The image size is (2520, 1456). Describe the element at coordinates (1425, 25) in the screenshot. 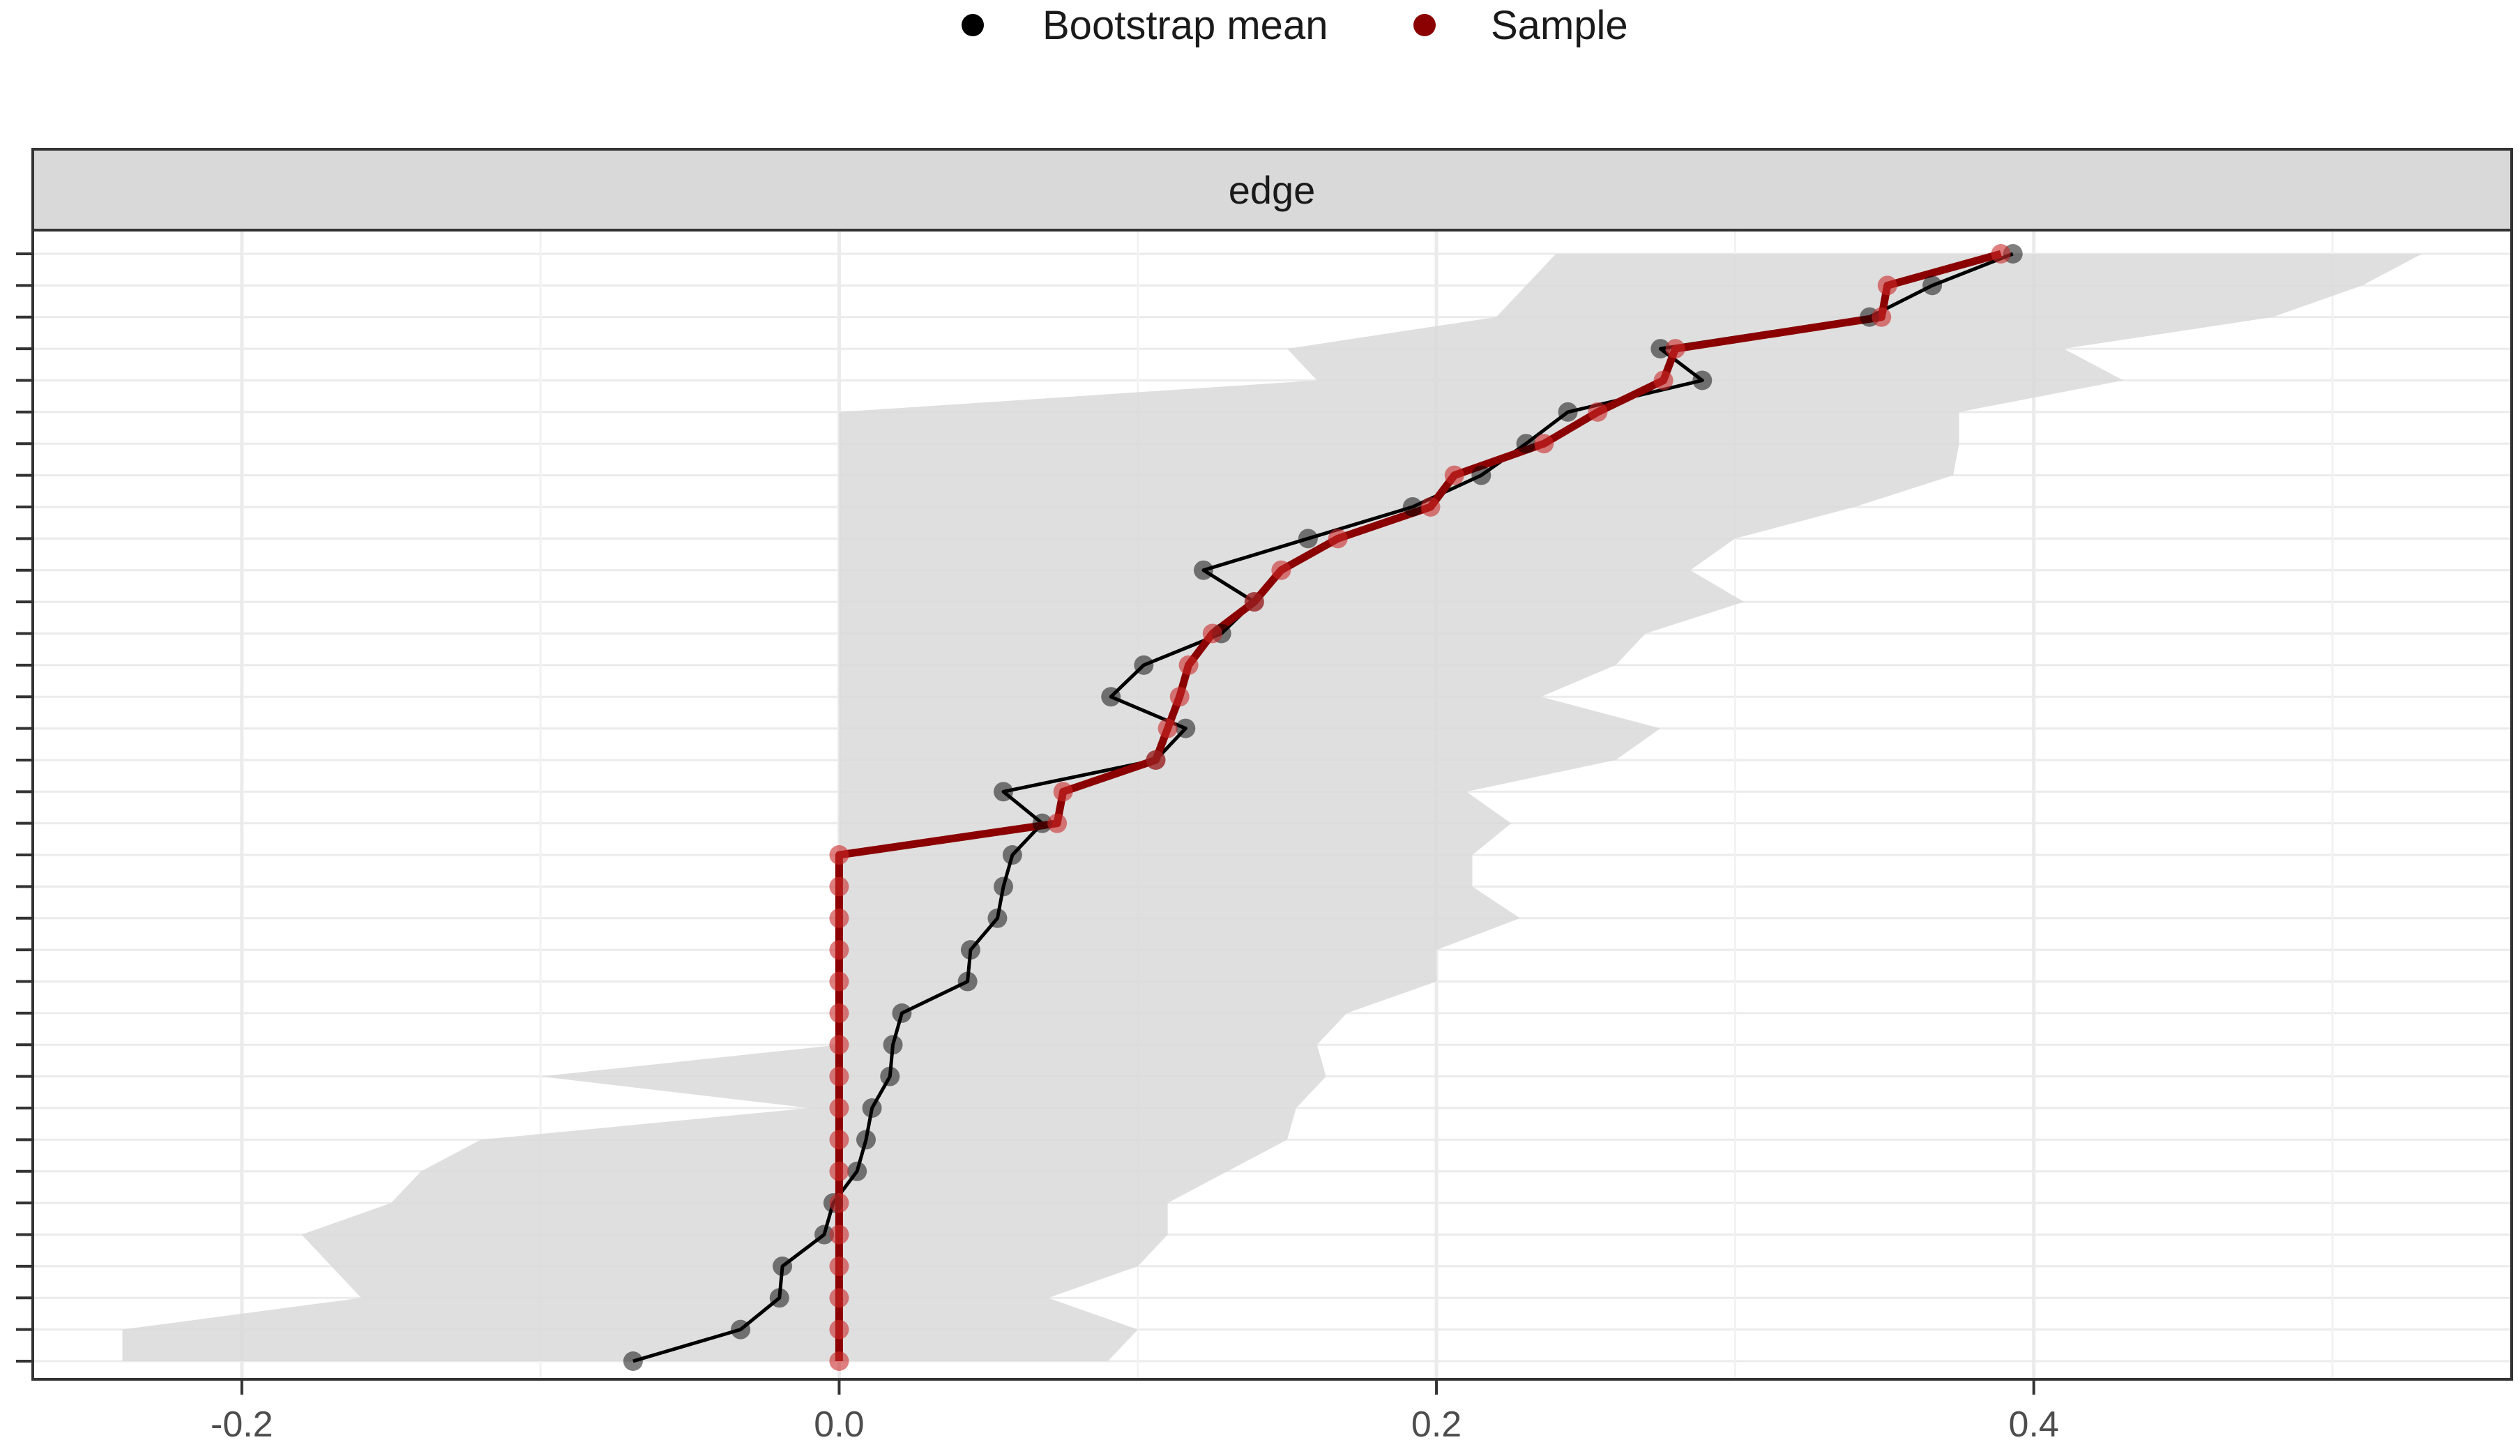

I see `legend-key-sample` at that location.